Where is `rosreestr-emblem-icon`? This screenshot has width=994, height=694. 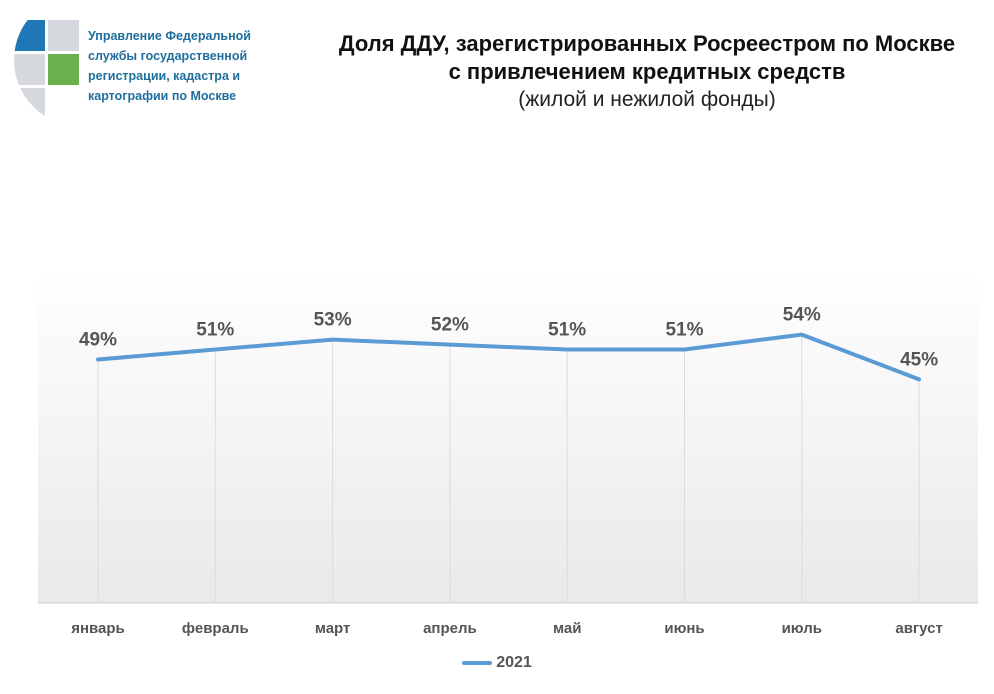 rosreestr-emblem-icon is located at coordinates (46, 71).